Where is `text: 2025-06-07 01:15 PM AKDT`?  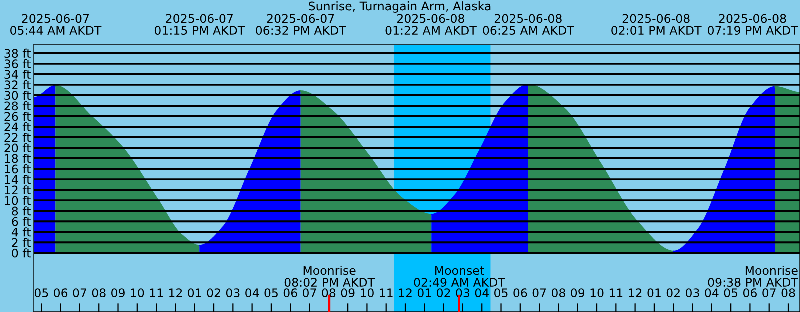
text: 2025-06-07 01:15 PM AKDT is located at coordinates (200, 25).